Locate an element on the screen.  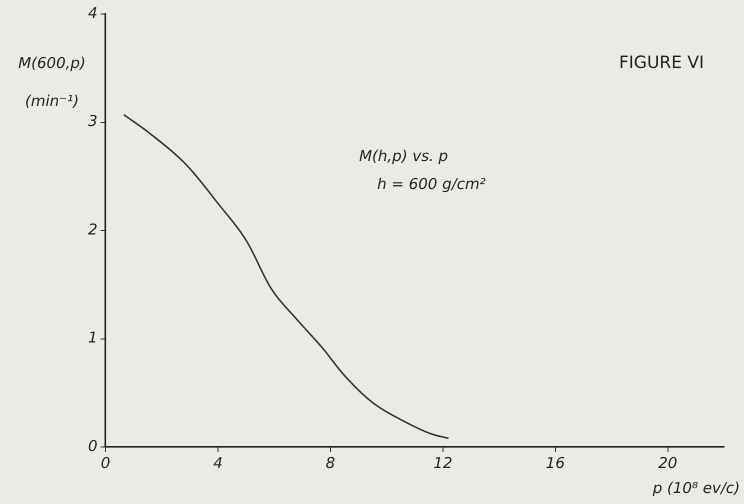
x-tick-label: 0 is located at coordinates (105, 463).